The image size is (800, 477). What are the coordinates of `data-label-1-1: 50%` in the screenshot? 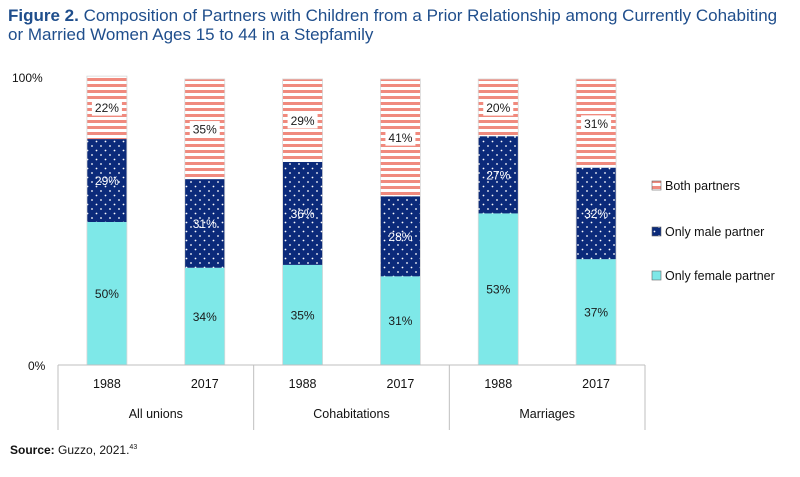 It's located at (107, 294).